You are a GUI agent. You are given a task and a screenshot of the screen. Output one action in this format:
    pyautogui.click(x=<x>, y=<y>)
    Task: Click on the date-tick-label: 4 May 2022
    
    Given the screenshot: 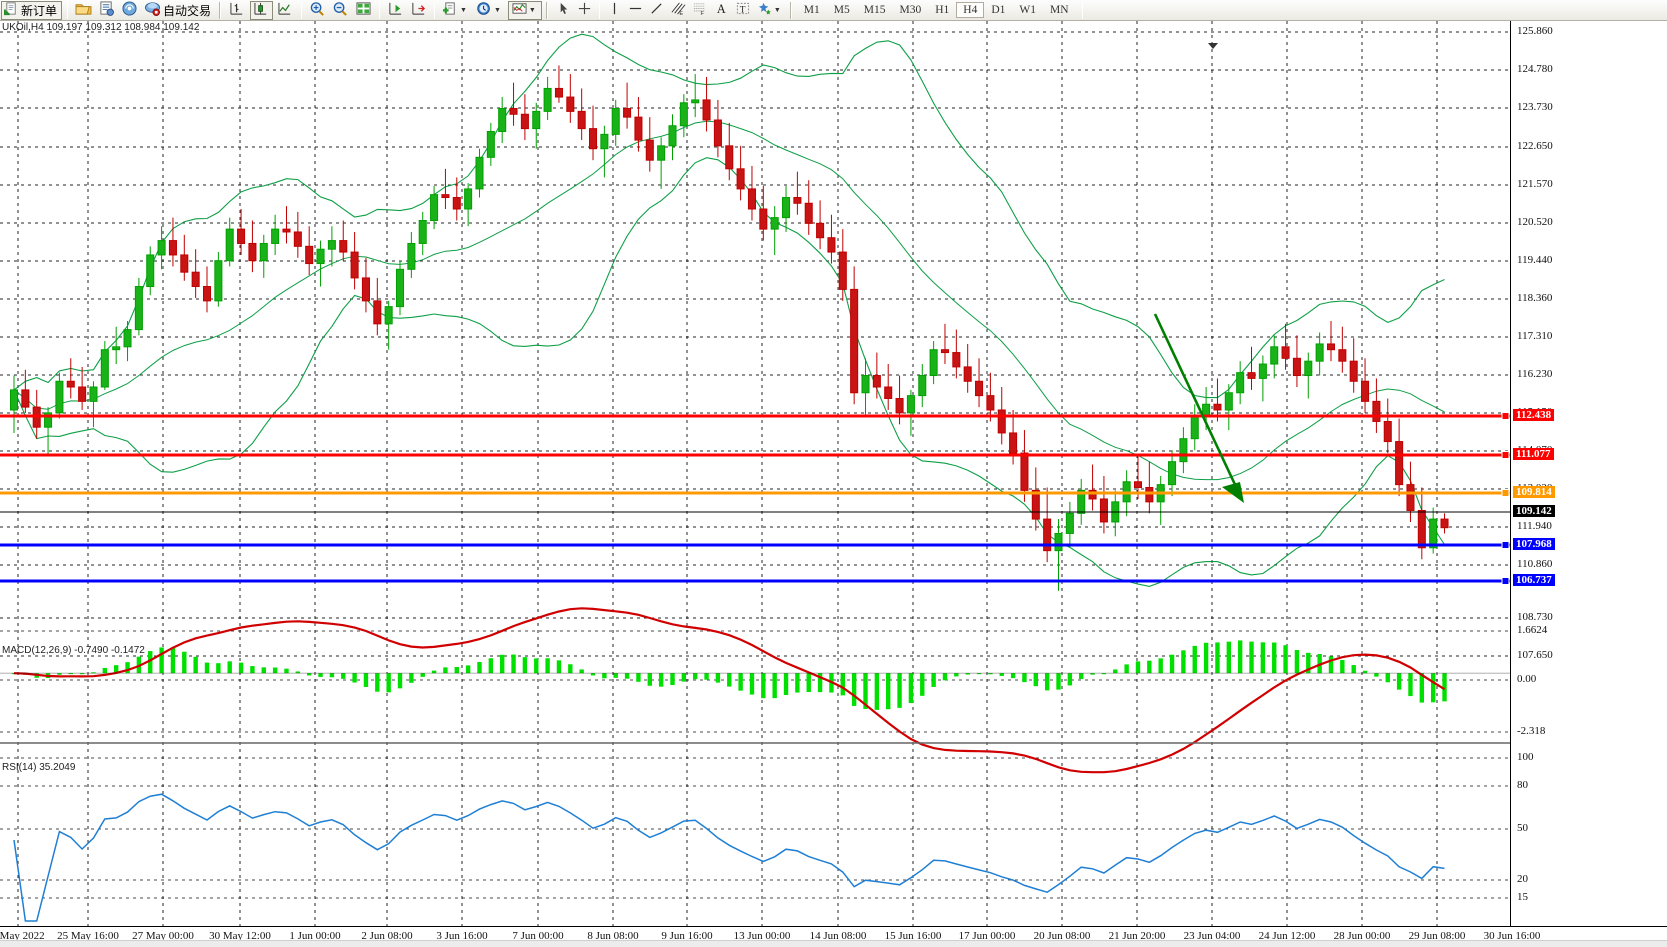 What is the action you would take?
    pyautogui.click(x=22, y=936)
    